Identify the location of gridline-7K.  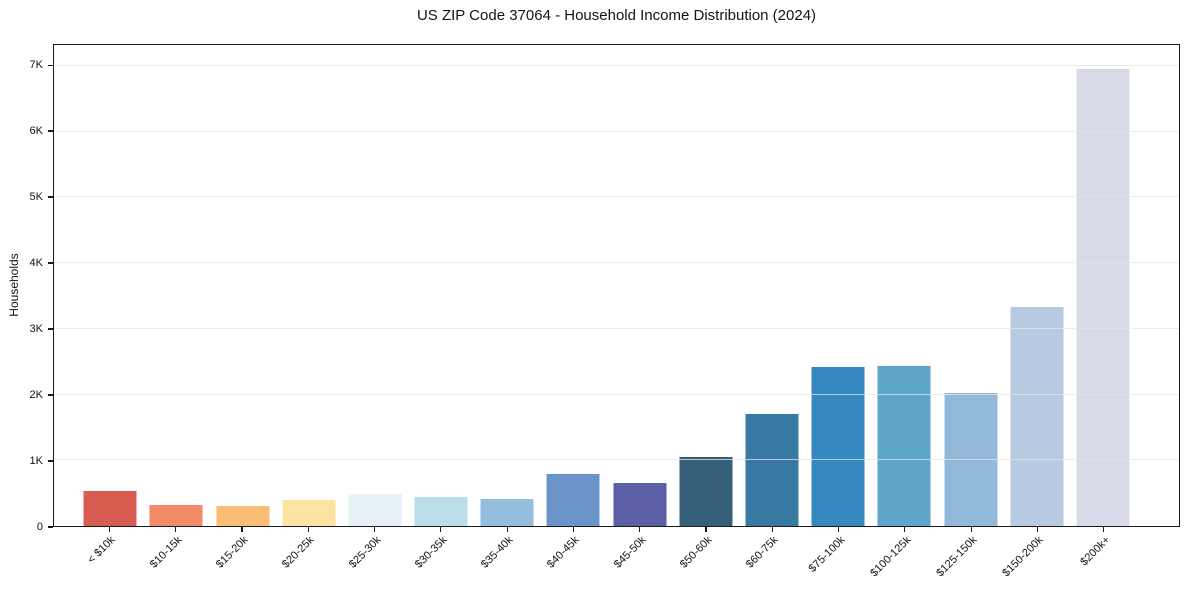
(616, 66).